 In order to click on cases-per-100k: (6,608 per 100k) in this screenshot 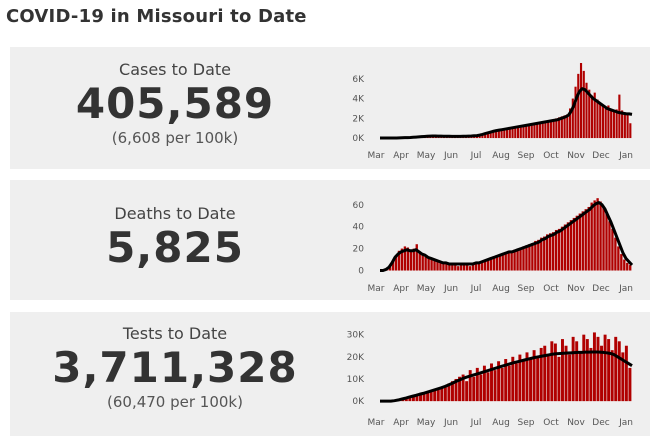, I will do `click(175, 138)`.